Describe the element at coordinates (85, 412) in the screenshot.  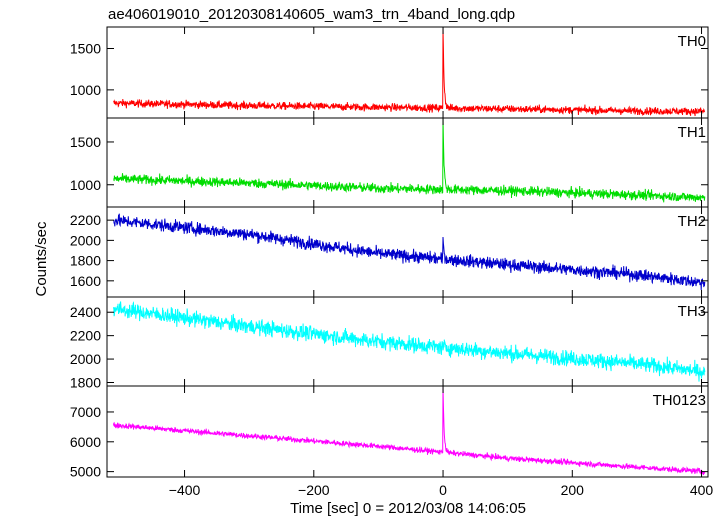
I see `y-tick-label: 7000` at that location.